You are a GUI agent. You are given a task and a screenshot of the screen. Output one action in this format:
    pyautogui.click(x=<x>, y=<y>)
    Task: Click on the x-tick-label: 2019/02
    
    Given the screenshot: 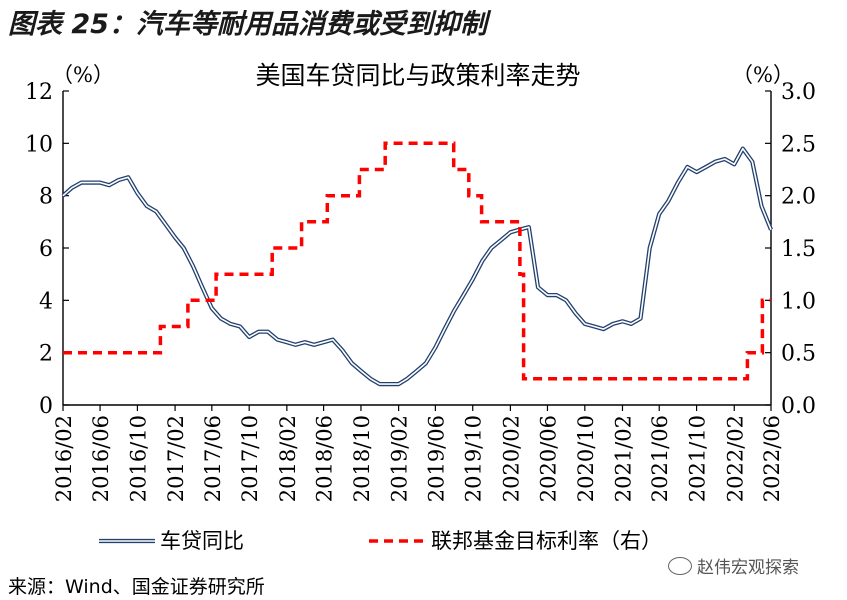 What is the action you would take?
    pyautogui.click(x=400, y=458)
    